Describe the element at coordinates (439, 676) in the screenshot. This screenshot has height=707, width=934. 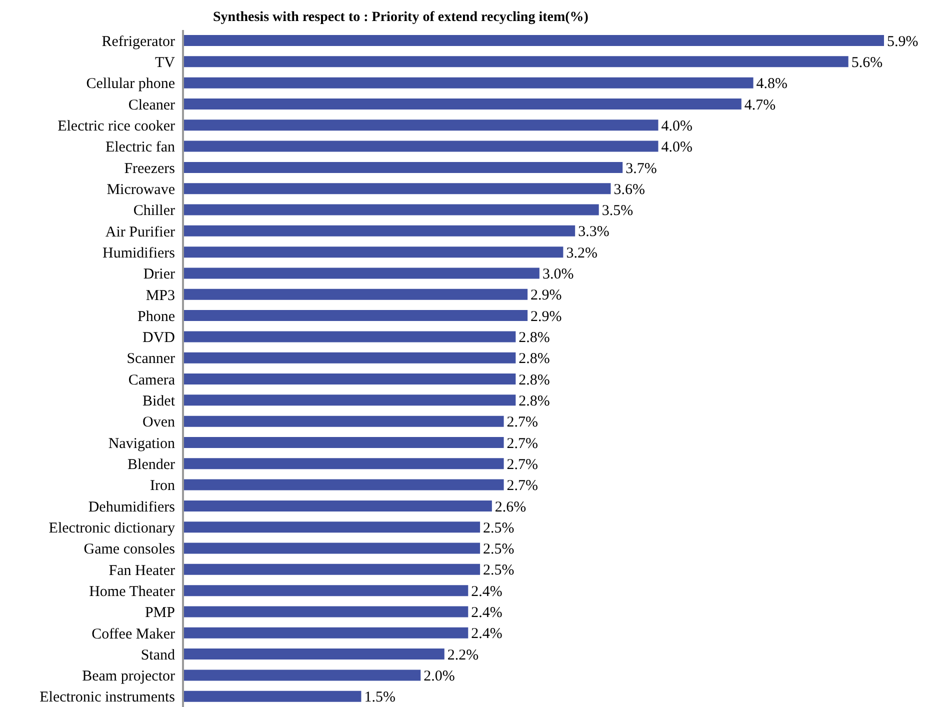
I see `data-label: 2.0%` at that location.